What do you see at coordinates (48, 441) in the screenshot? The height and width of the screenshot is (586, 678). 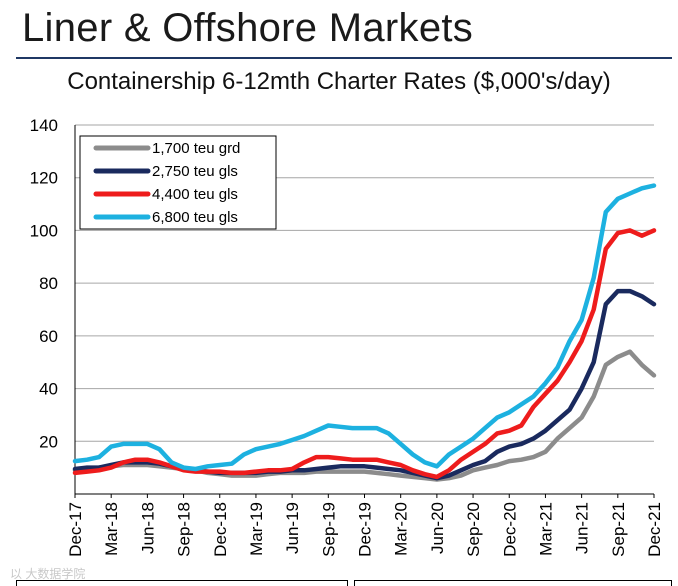 I see `y-tick-label: 20` at bounding box center [48, 441].